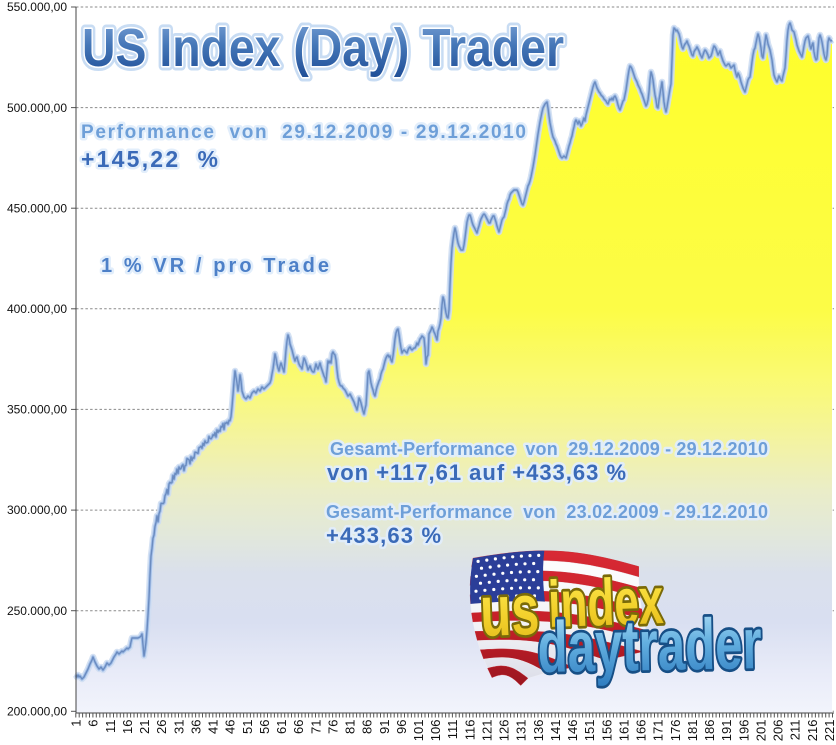 The height and width of the screenshot is (745, 836). What do you see at coordinates (795, 730) in the screenshot?
I see `svg-text: 211` at bounding box center [795, 730].